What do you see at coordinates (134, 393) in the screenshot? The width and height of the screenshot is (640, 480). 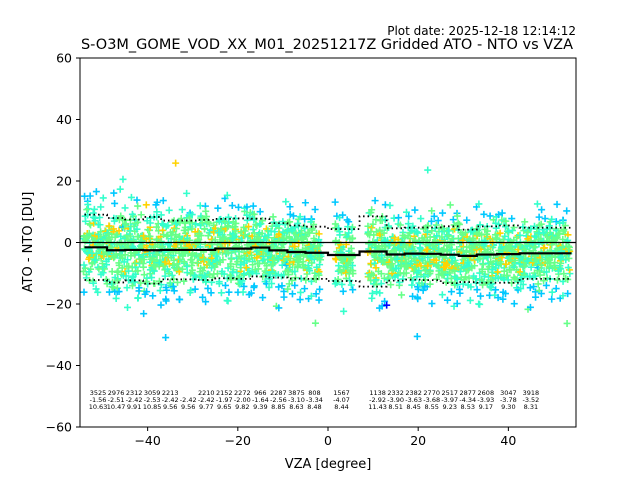 I see `bin-count-label: 2312` at bounding box center [134, 393].